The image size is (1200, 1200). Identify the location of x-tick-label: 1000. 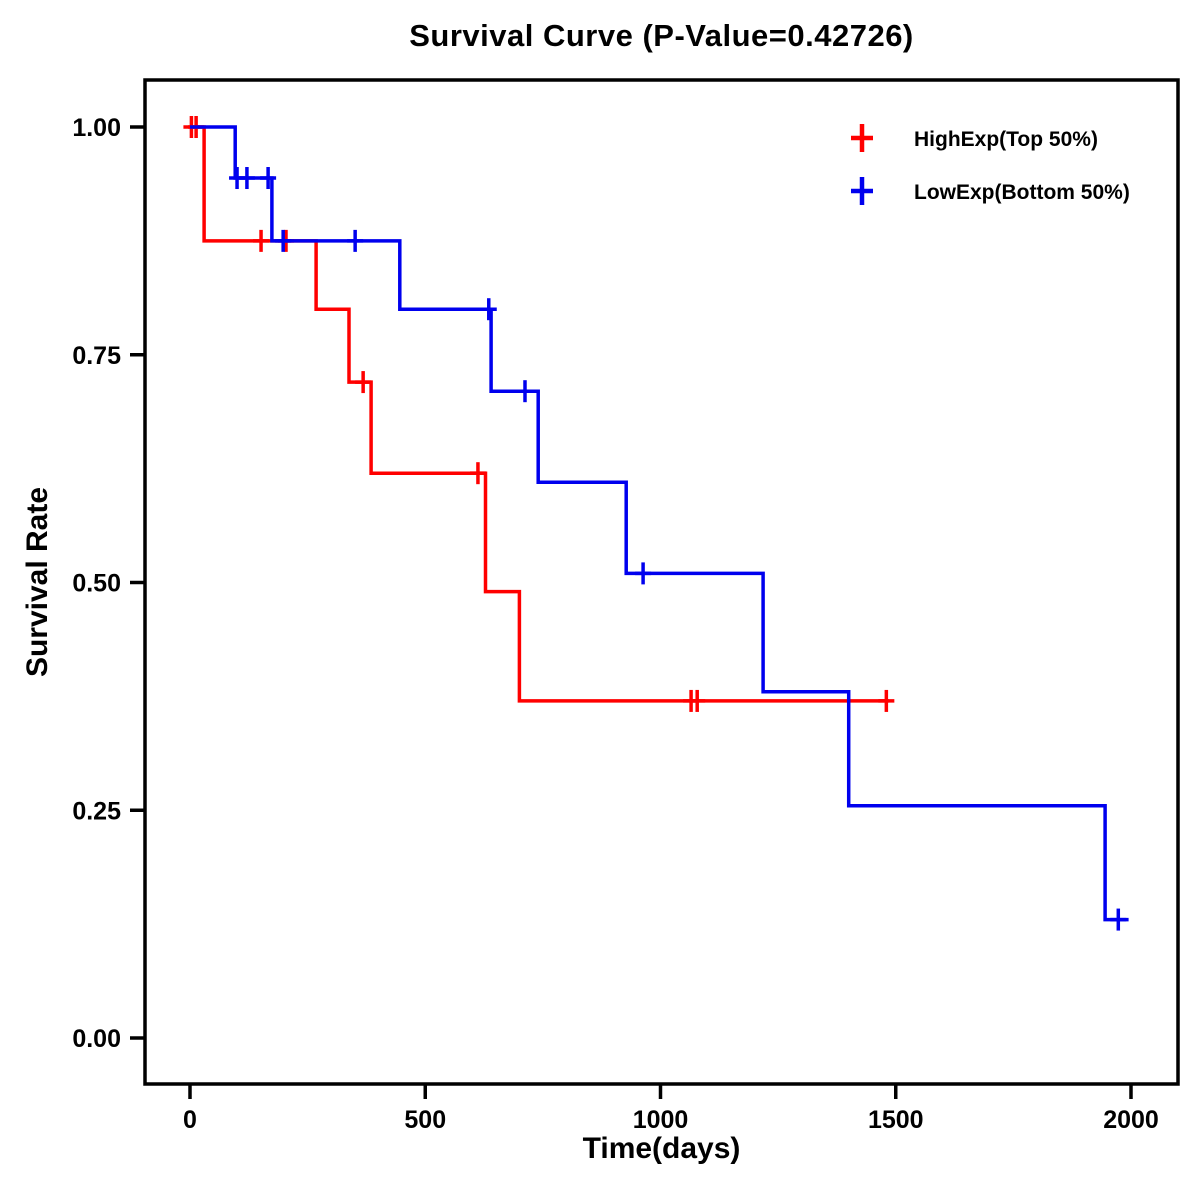
(661, 1120).